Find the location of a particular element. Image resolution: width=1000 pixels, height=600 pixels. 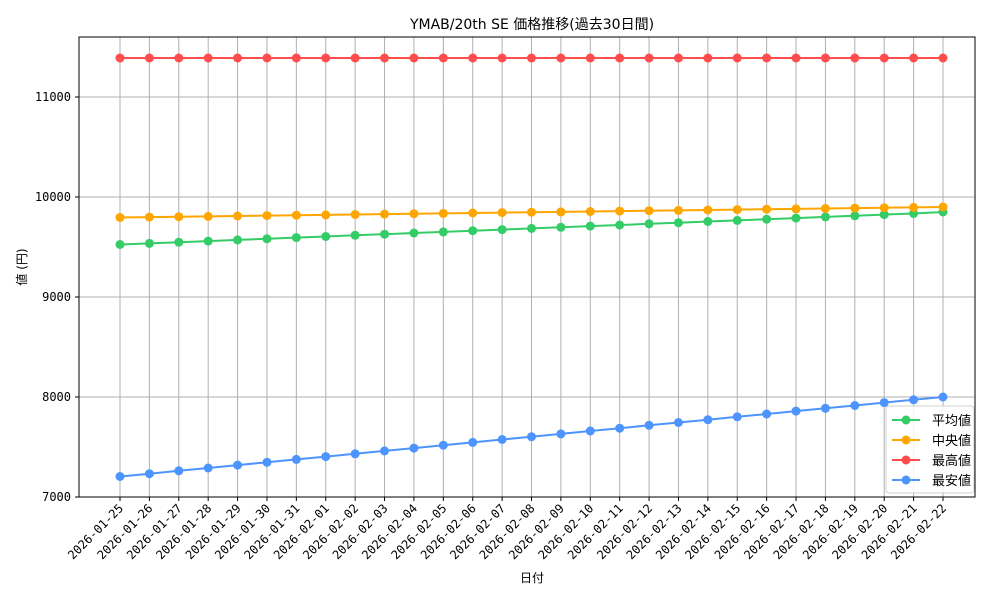

y-axis: 7000 8000 9000 10000 11000 is located at coordinates (57, 297).